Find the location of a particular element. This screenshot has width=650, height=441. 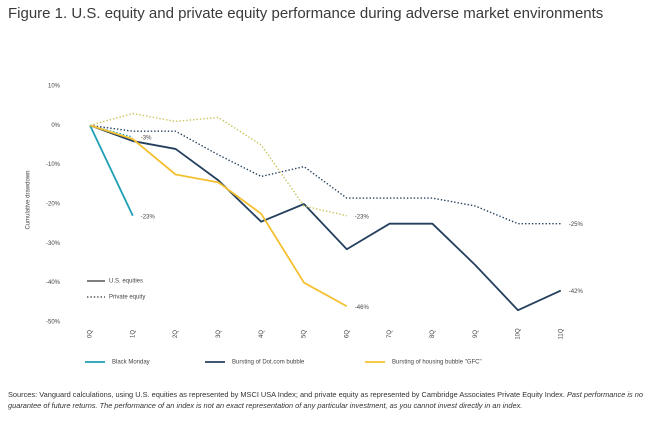

x-tick-label: 9Q is located at coordinates (476, 334).